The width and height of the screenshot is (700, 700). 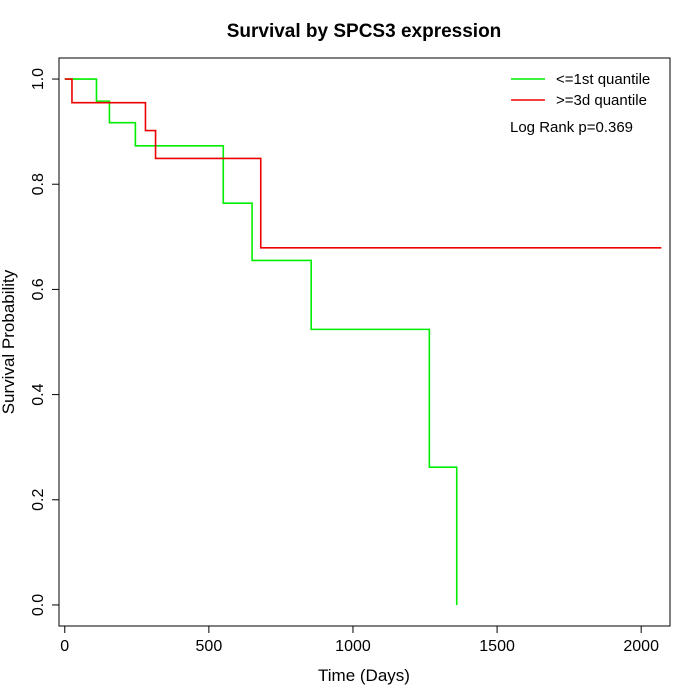 I want to click on x-tick-label: 500, so click(x=209, y=646).